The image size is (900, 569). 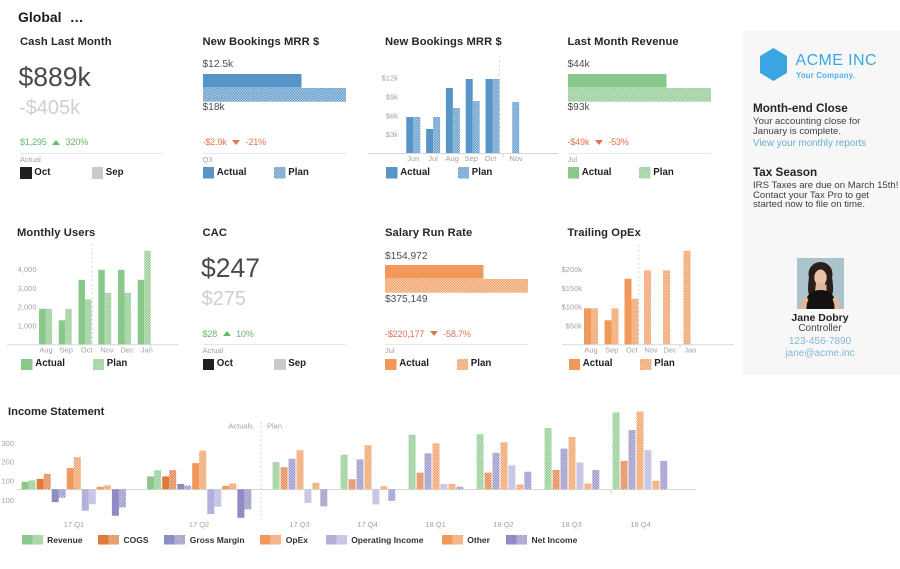 I want to click on svg-text: 18 Q3, so click(x=571, y=524).